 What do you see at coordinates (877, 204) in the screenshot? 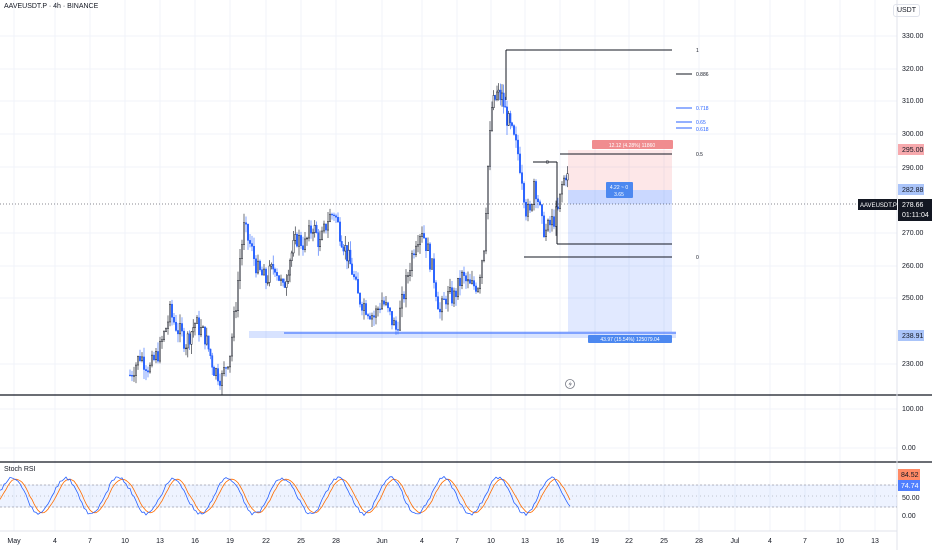
I see `symbol-badge` at bounding box center [877, 204].